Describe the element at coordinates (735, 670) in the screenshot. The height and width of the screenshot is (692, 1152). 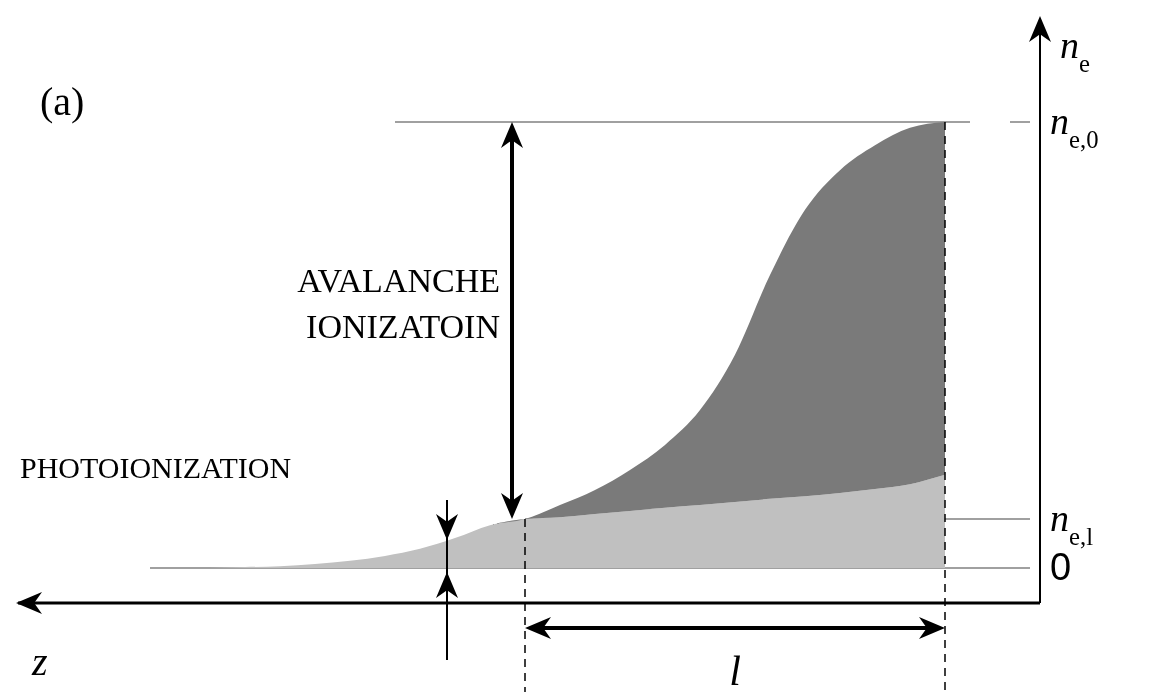
I see `text: l` at that location.